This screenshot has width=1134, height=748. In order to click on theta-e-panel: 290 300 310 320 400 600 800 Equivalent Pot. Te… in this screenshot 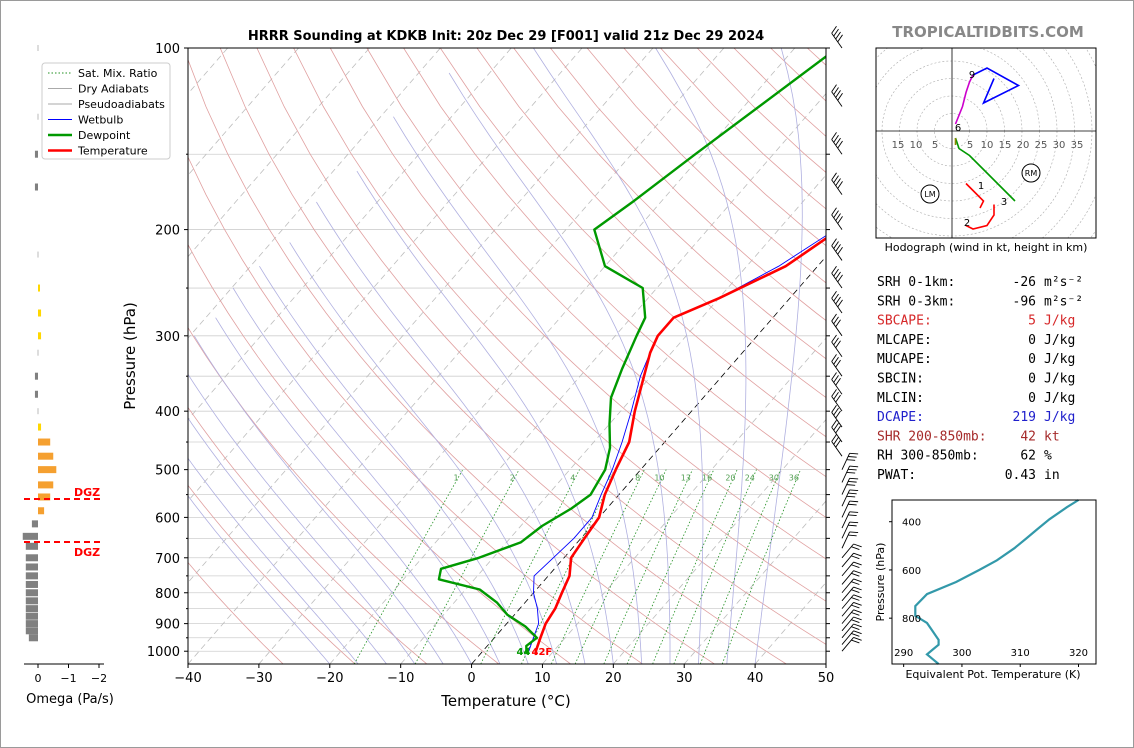, I will do `click(985, 590)`.